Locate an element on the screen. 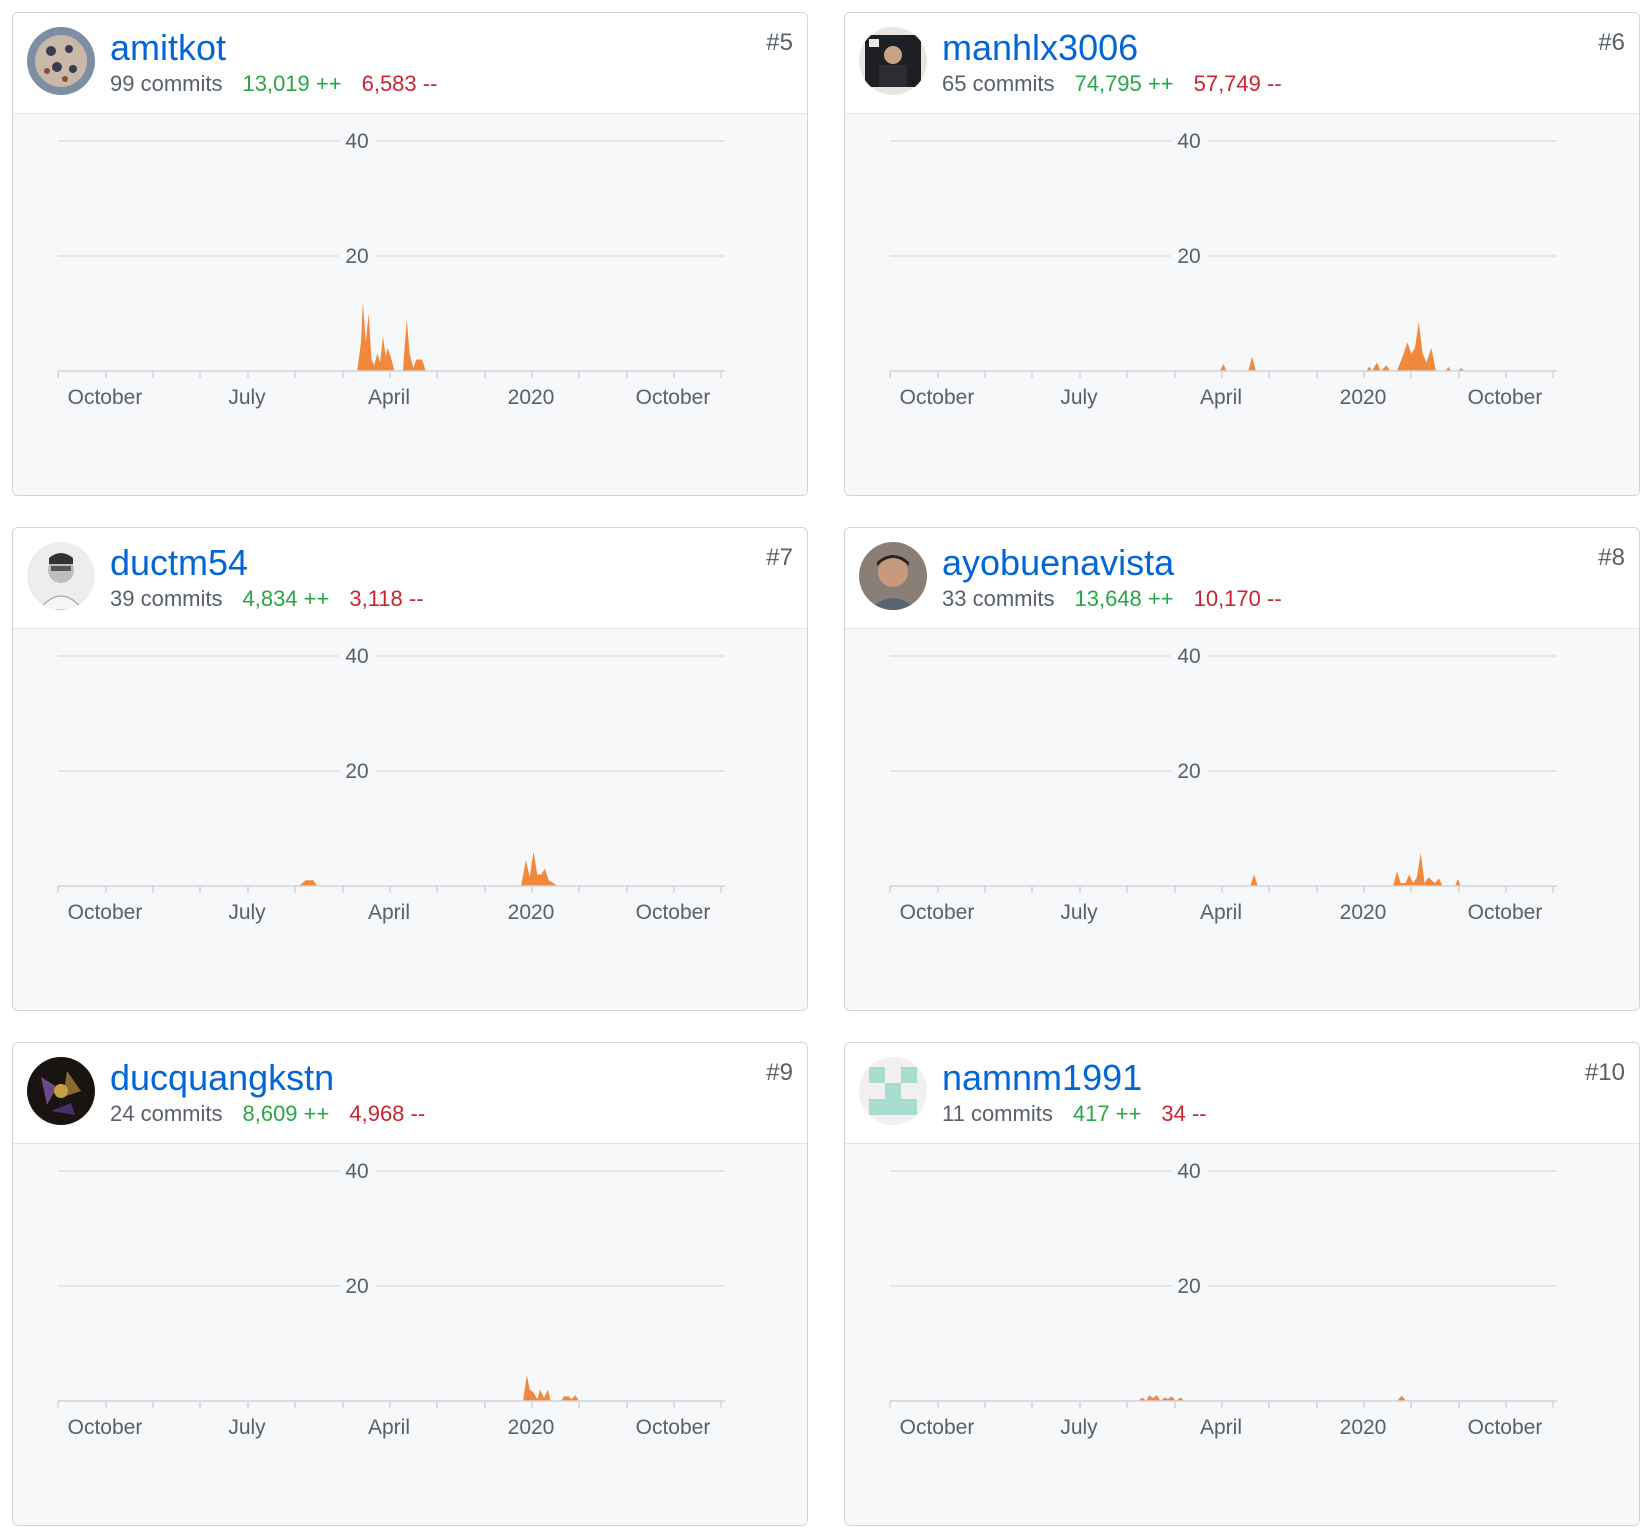  username-link: amitkot is located at coordinates (168, 47).